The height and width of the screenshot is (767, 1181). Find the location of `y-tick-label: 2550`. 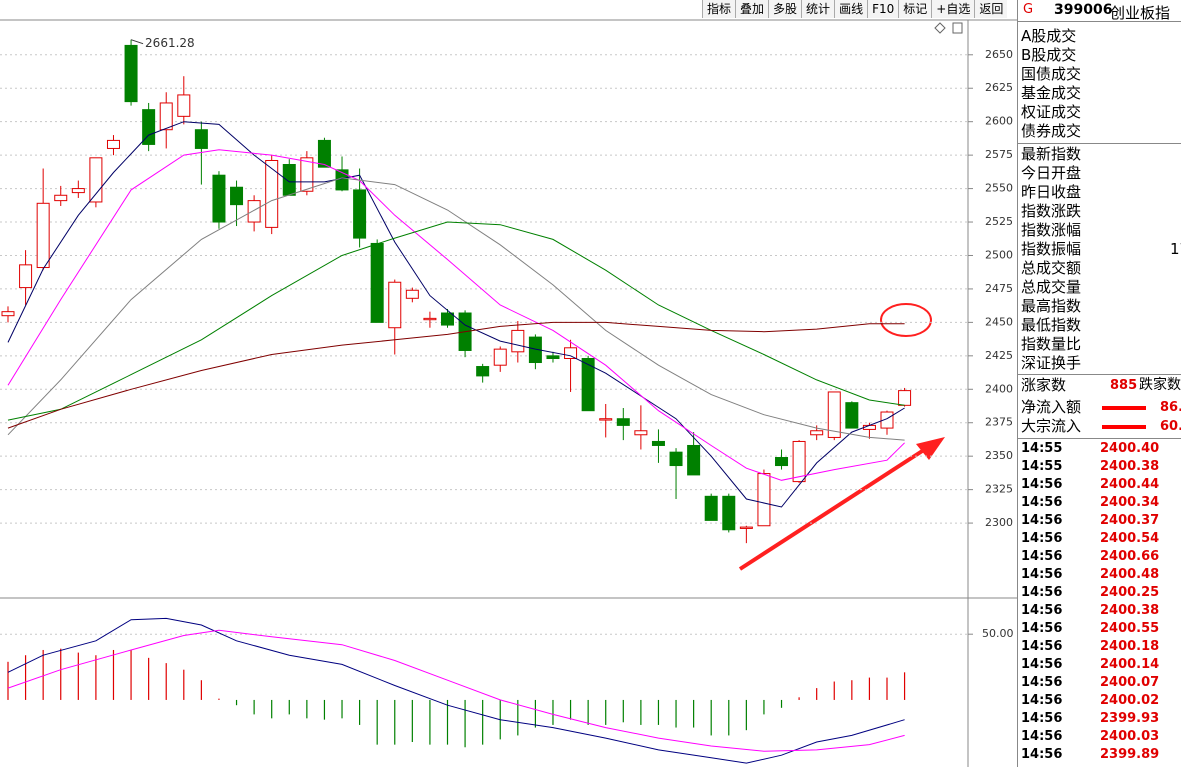

y-tick-label: 2550 is located at coordinates (999, 188).